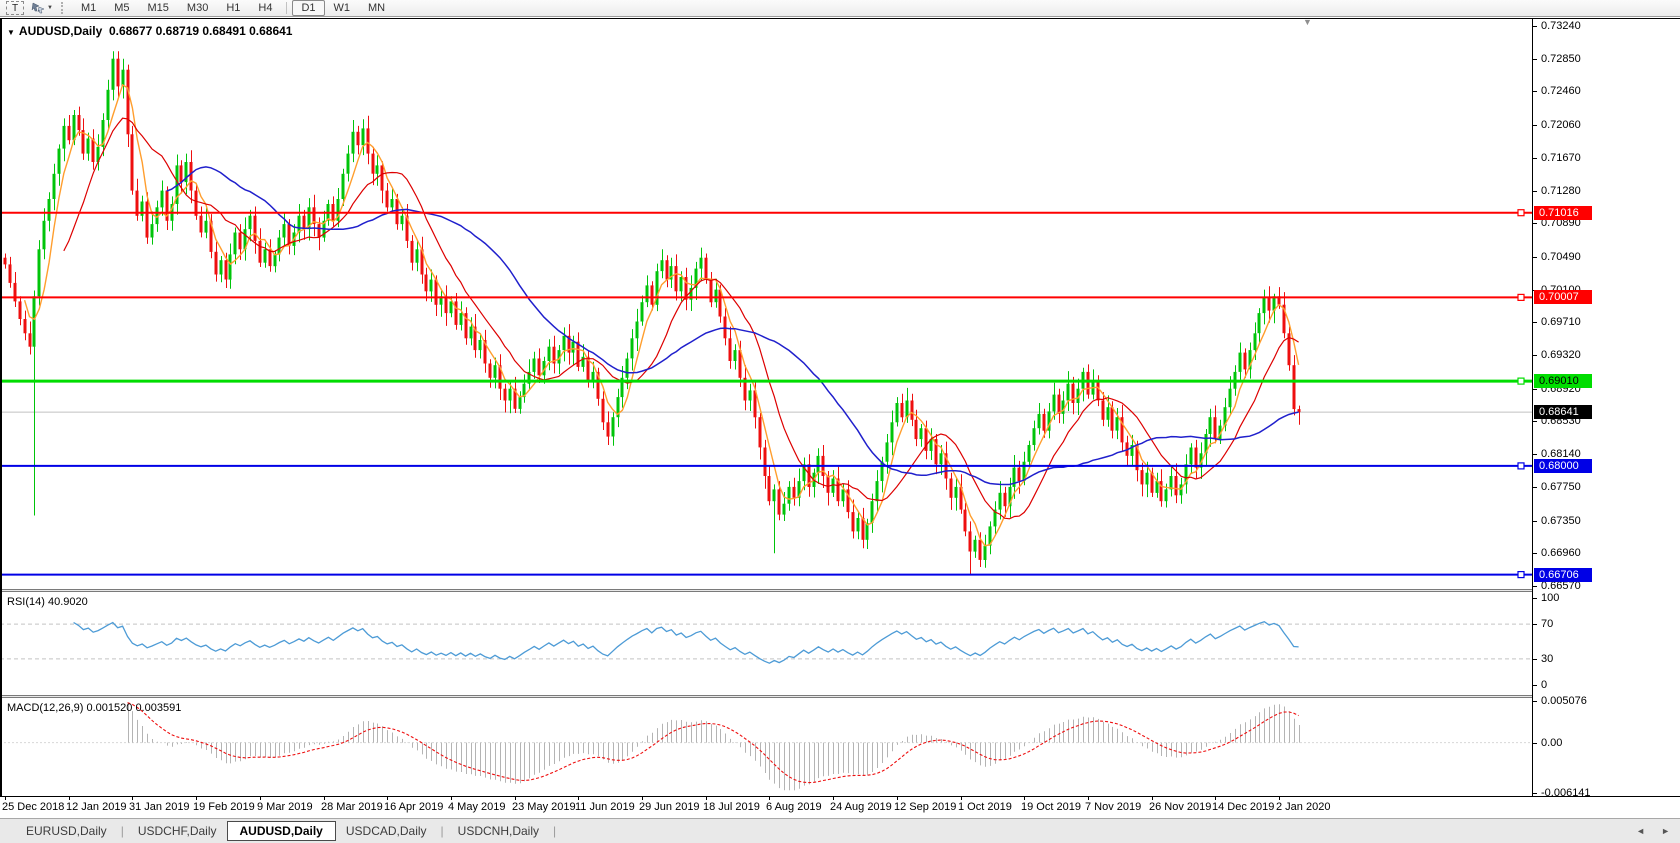 Image resolution: width=1680 pixels, height=843 pixels. What do you see at coordinates (308, 8) in the screenshot?
I see `timeframe-button-d1: D1` at bounding box center [308, 8].